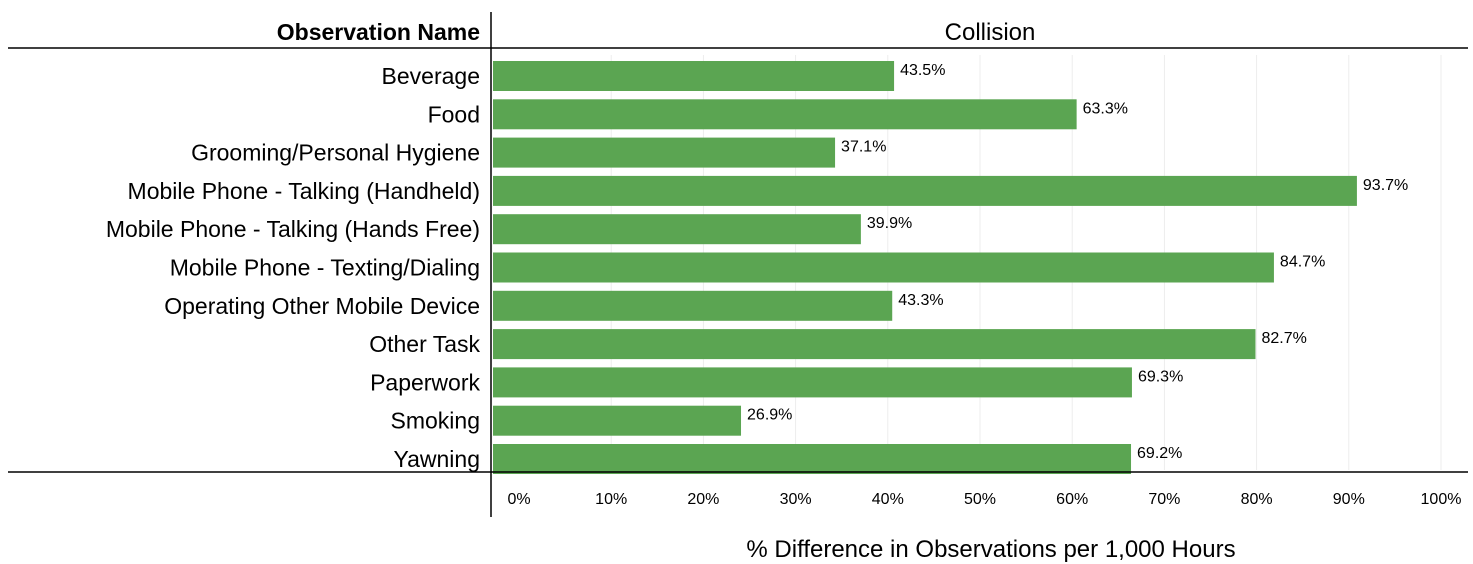  What do you see at coordinates (611, 499) in the screenshot?
I see `x-tick-label: 10%` at bounding box center [611, 499].